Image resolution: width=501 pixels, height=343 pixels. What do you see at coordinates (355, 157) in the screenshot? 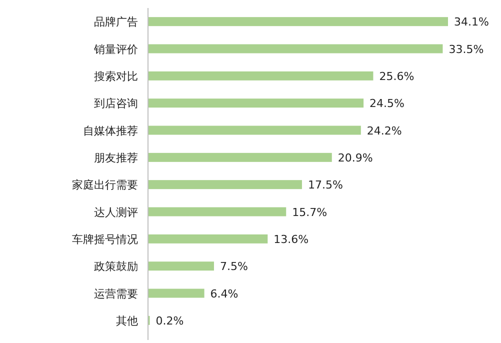
I see `data-label: 20.9%` at bounding box center [355, 157].